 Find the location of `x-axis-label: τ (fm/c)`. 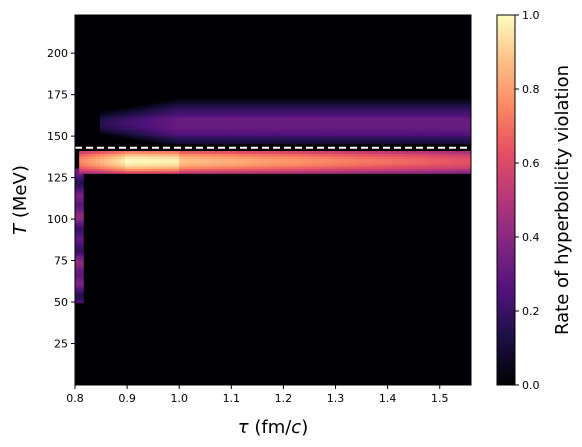

x-axis-label: τ (fm/c) is located at coordinates (273, 427).